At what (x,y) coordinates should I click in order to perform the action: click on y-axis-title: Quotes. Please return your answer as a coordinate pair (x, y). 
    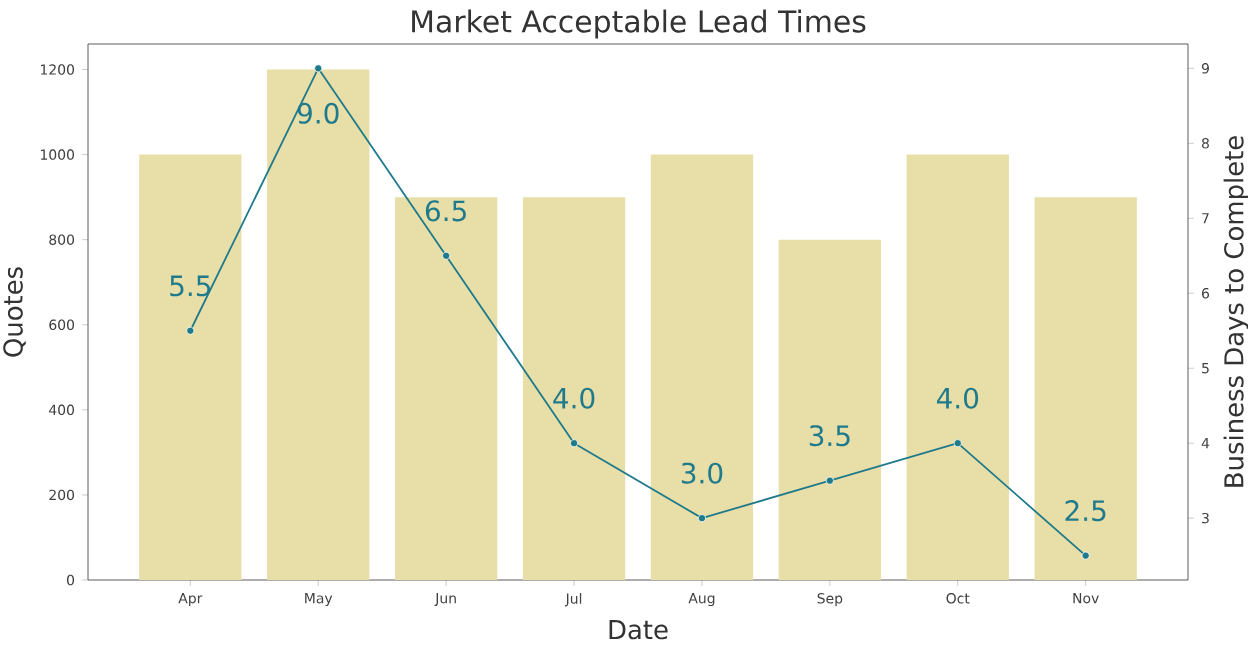
    Looking at the image, I should click on (14, 312).